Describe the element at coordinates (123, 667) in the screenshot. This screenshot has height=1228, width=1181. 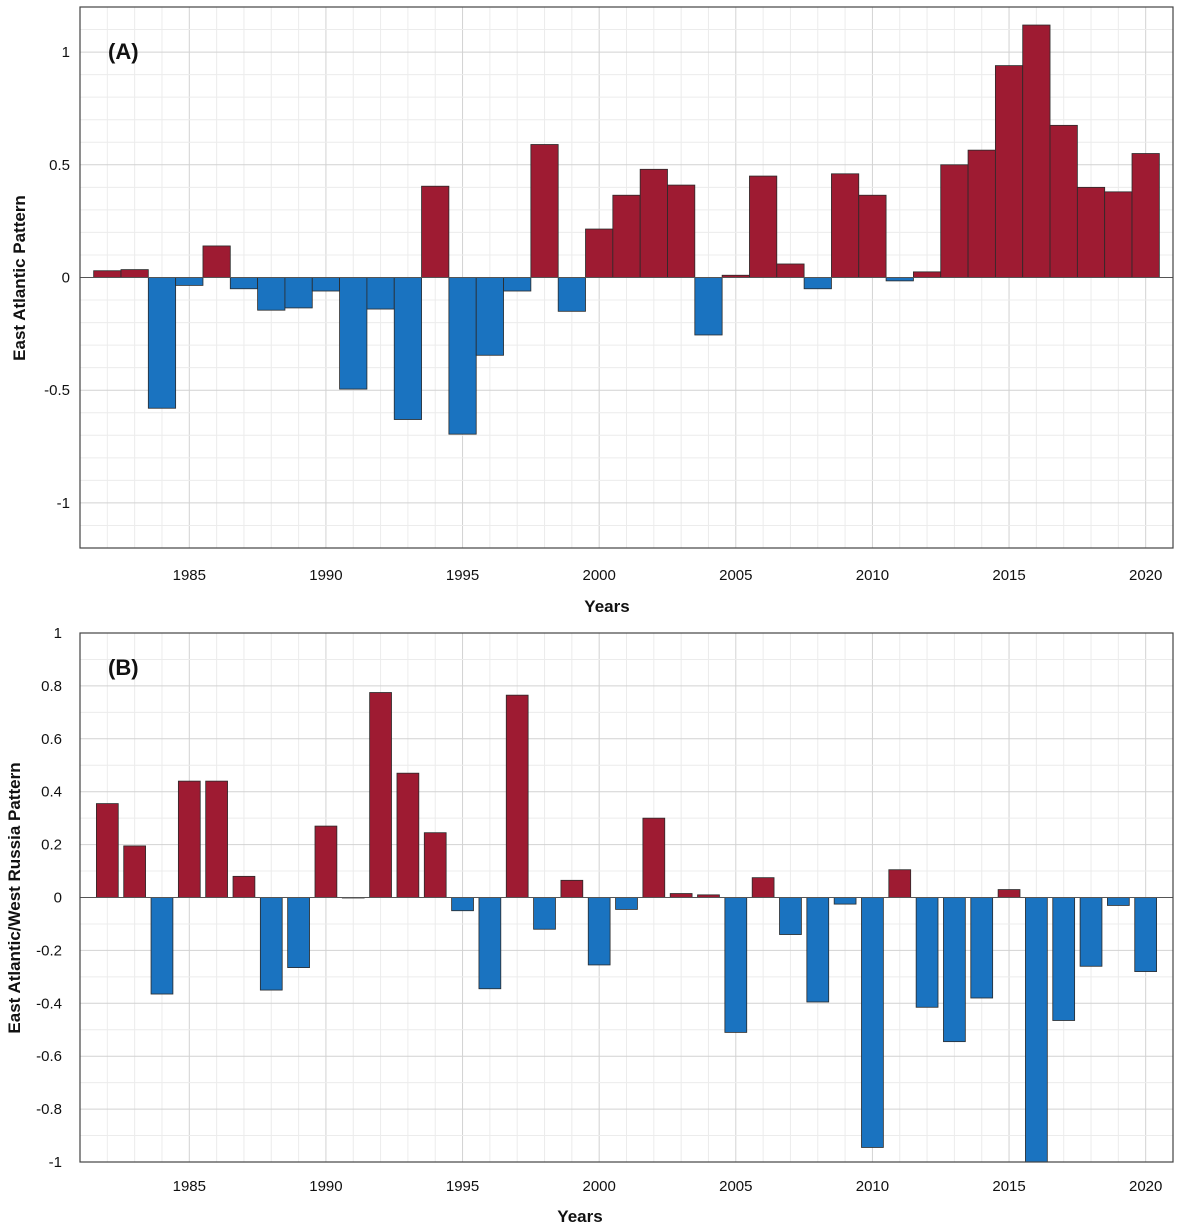
I see `panel-label-b: (B)` at that location.